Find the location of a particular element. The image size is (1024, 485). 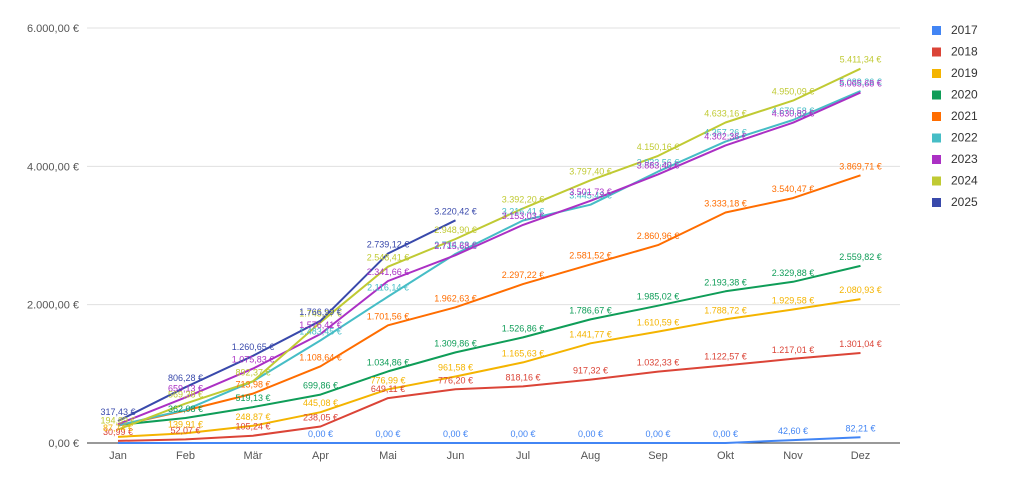

data-label: 3.540,47 € is located at coordinates (793, 189).